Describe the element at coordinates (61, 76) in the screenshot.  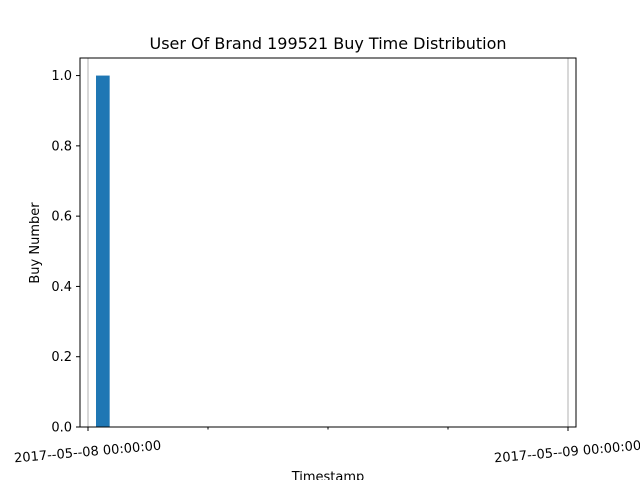
I see `y-tick-label-5: 1.0` at that location.